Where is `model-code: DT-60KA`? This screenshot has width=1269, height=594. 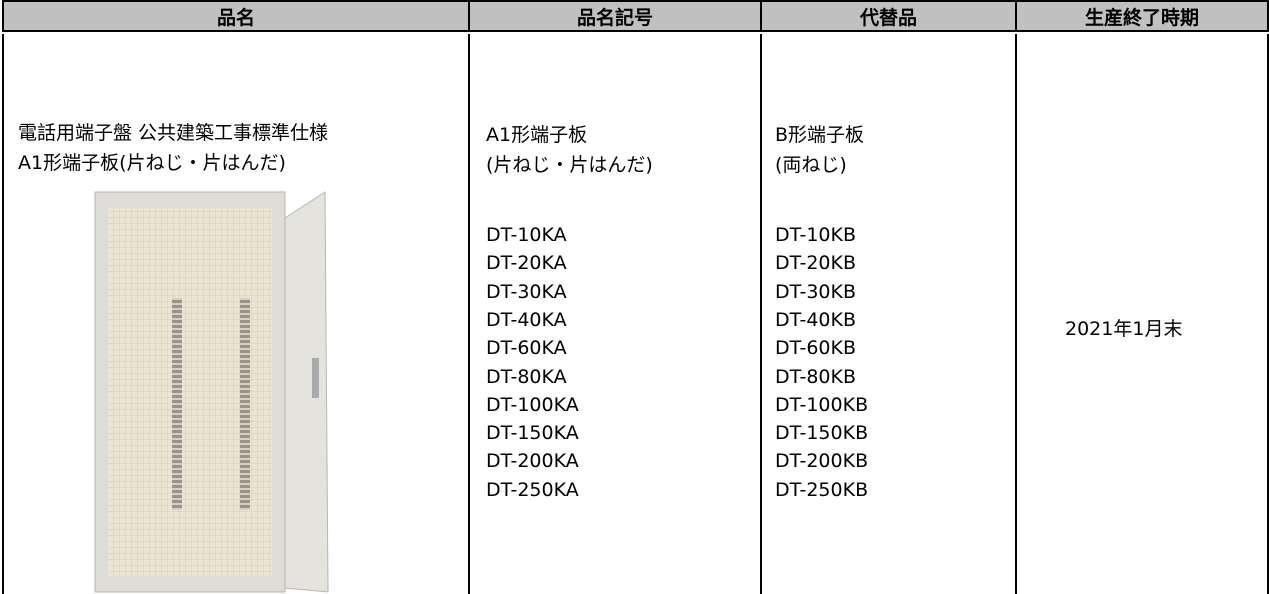 model-code: DT-60KA is located at coordinates (526, 348).